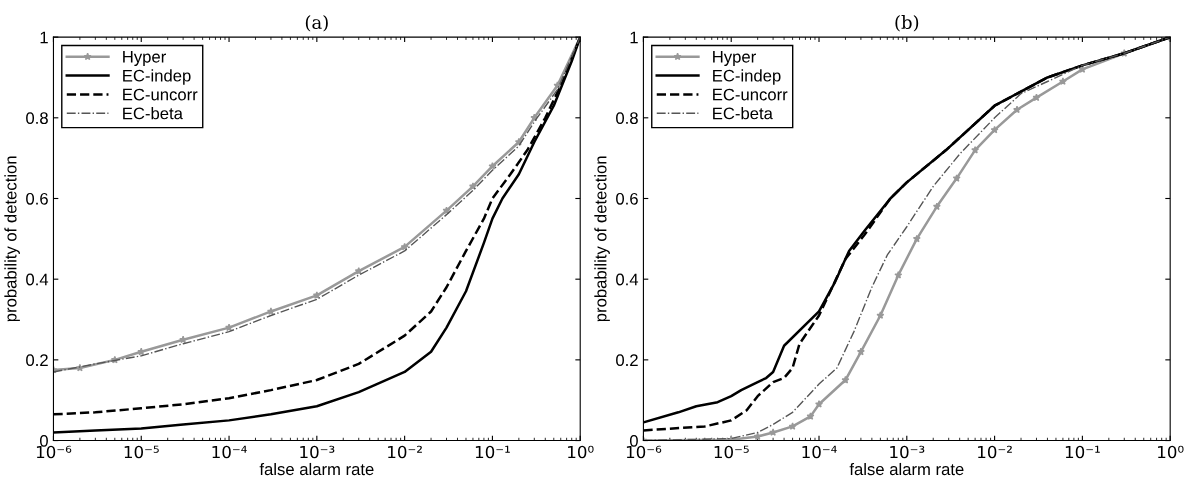 This screenshot has height=495, width=1188. Describe the element at coordinates (907, 23) in the screenshot. I see `chart-title: (b)` at that location.